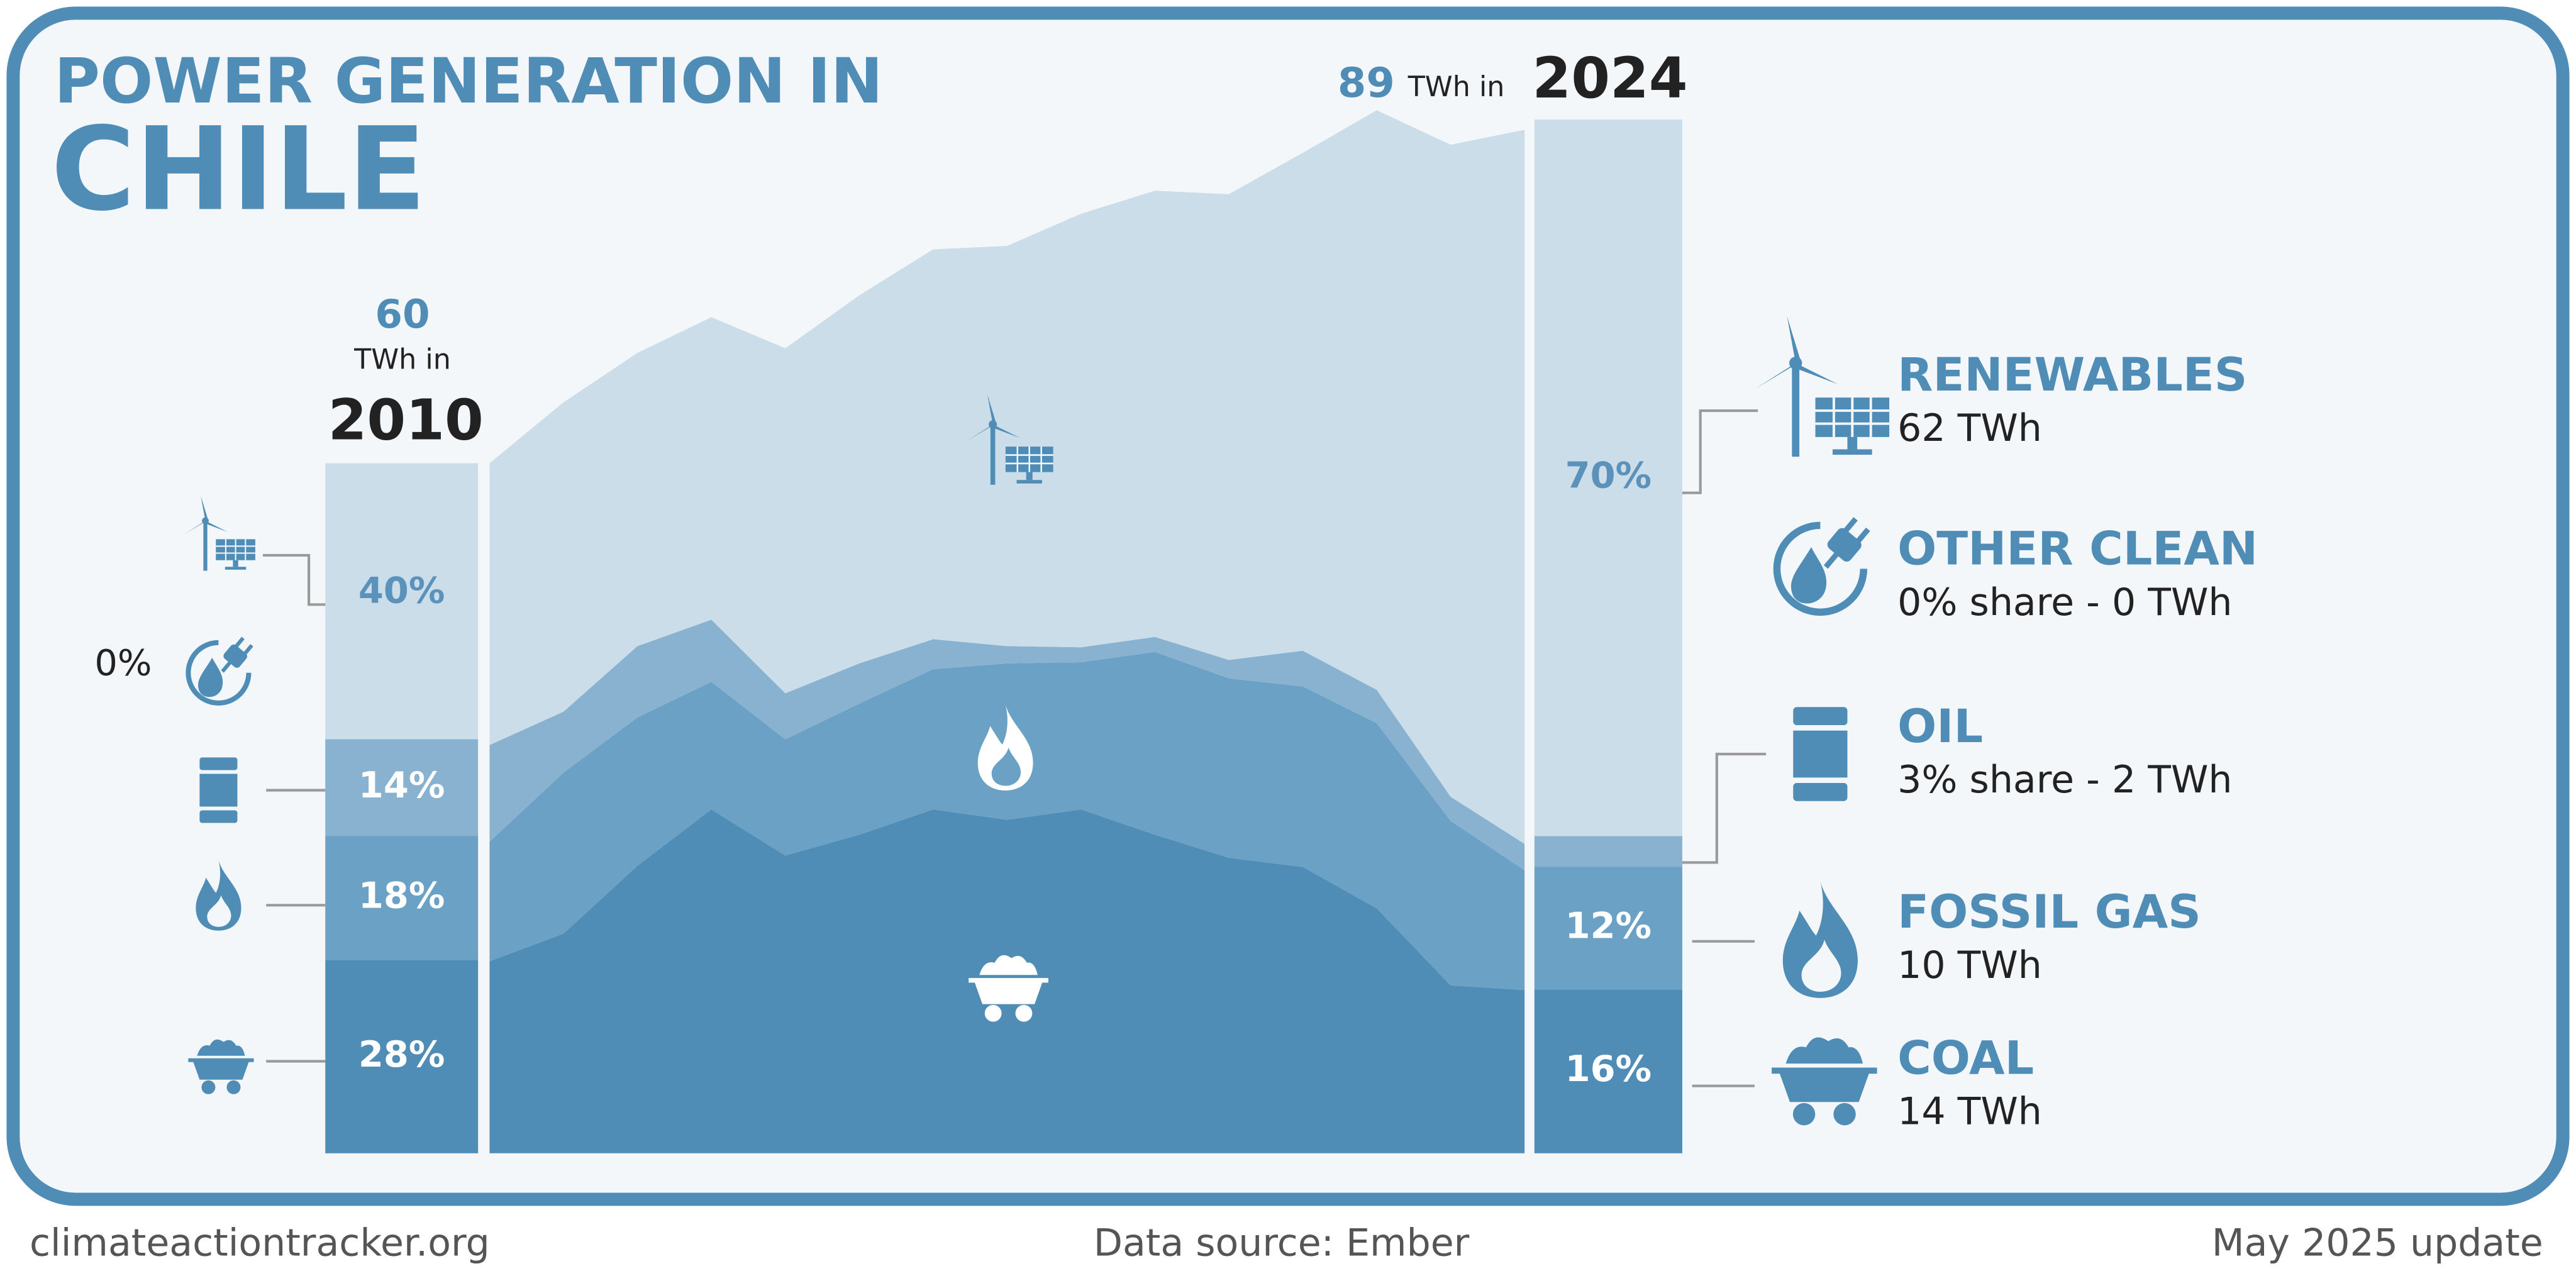 The image size is (2576, 1288). I want to click on end-year: 2024, so click(1609, 78).